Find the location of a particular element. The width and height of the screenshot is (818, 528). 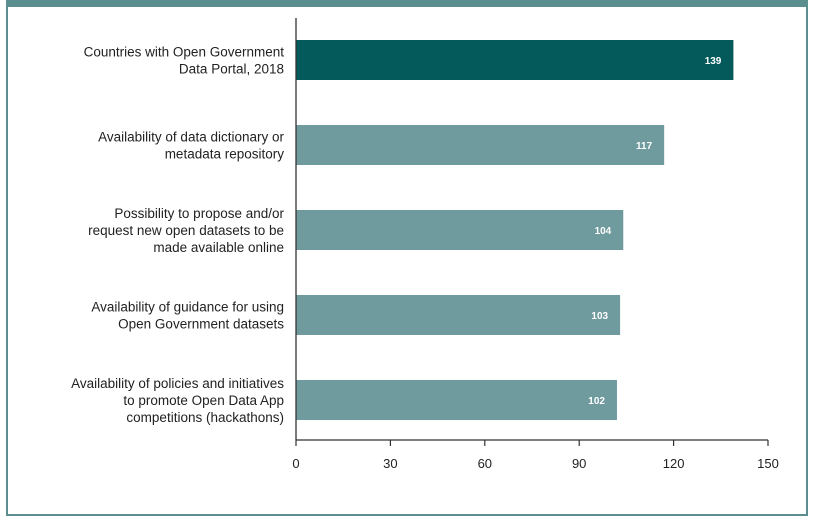

x-tick-label-6: 150 is located at coordinates (768, 463).